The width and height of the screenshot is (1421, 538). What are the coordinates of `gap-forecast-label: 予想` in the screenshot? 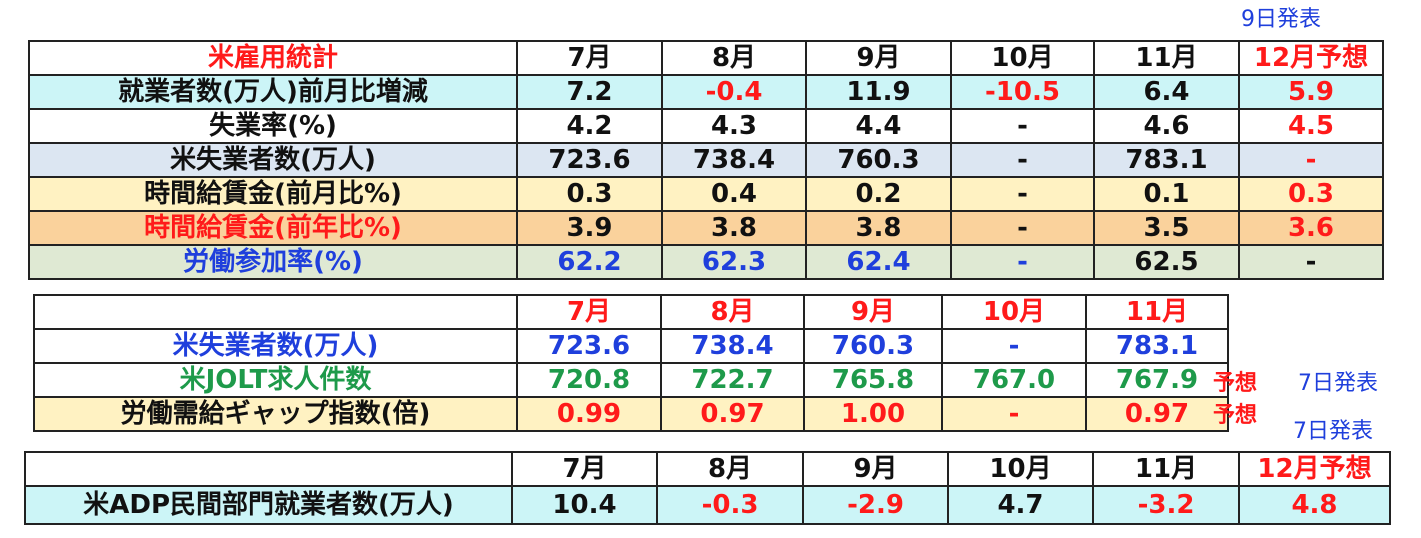 It's located at (1235, 415).